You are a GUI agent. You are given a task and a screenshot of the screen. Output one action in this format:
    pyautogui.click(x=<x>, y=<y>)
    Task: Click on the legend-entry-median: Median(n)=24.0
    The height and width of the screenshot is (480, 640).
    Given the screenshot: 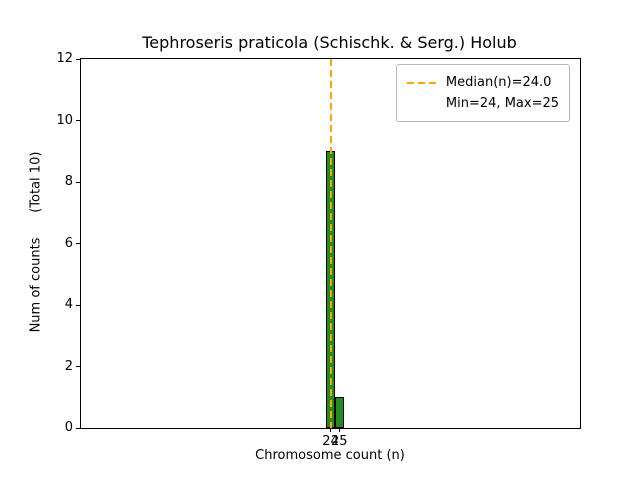 What is the action you would take?
    pyautogui.click(x=482, y=82)
    